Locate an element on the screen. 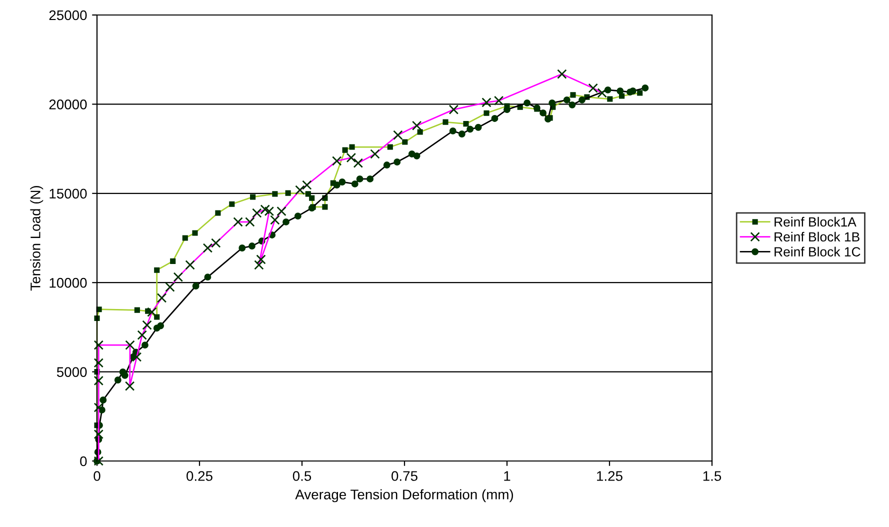  y-tick-label: 20000 is located at coordinates (68, 105).